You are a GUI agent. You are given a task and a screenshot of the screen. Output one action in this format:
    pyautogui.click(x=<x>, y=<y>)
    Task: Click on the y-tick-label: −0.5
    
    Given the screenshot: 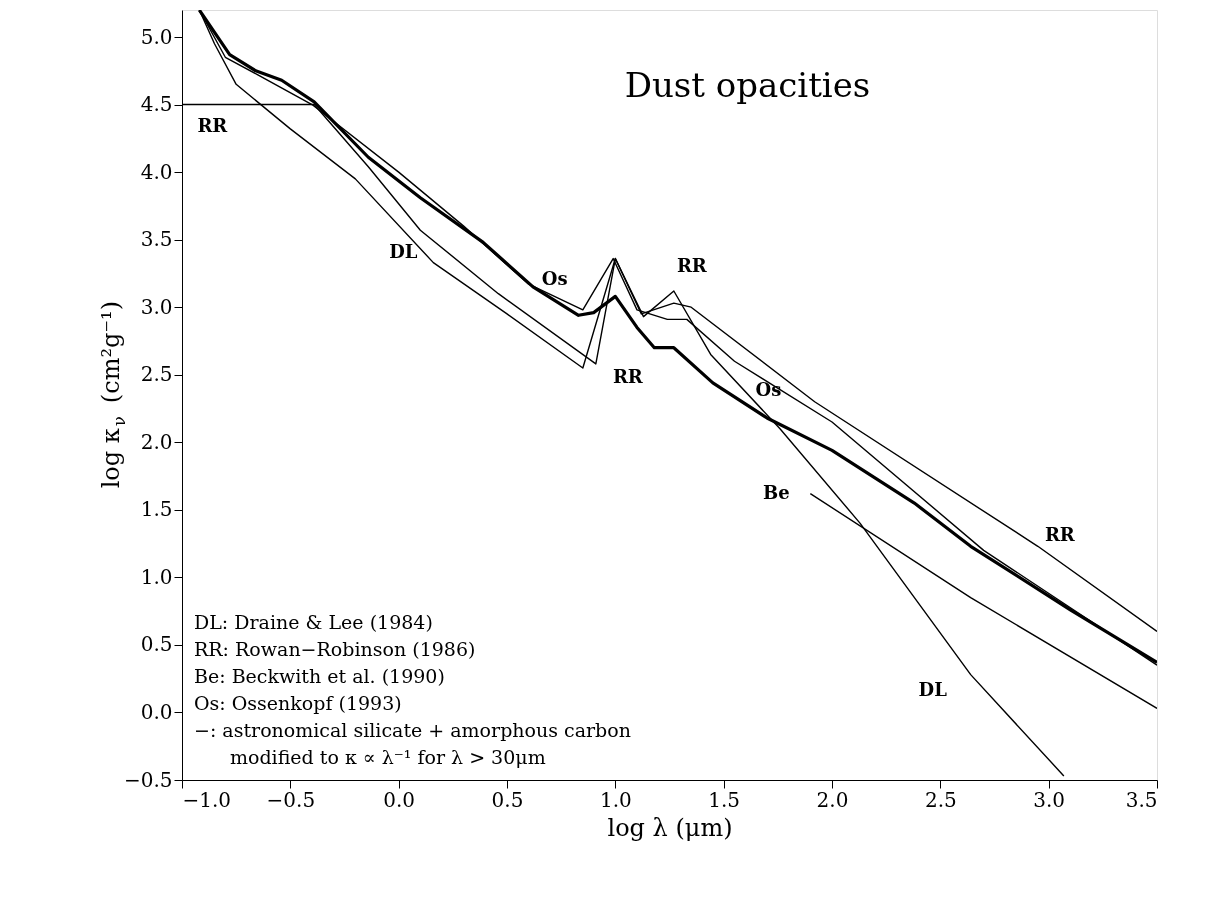 What is the action you would take?
    pyautogui.click(x=148, y=779)
    